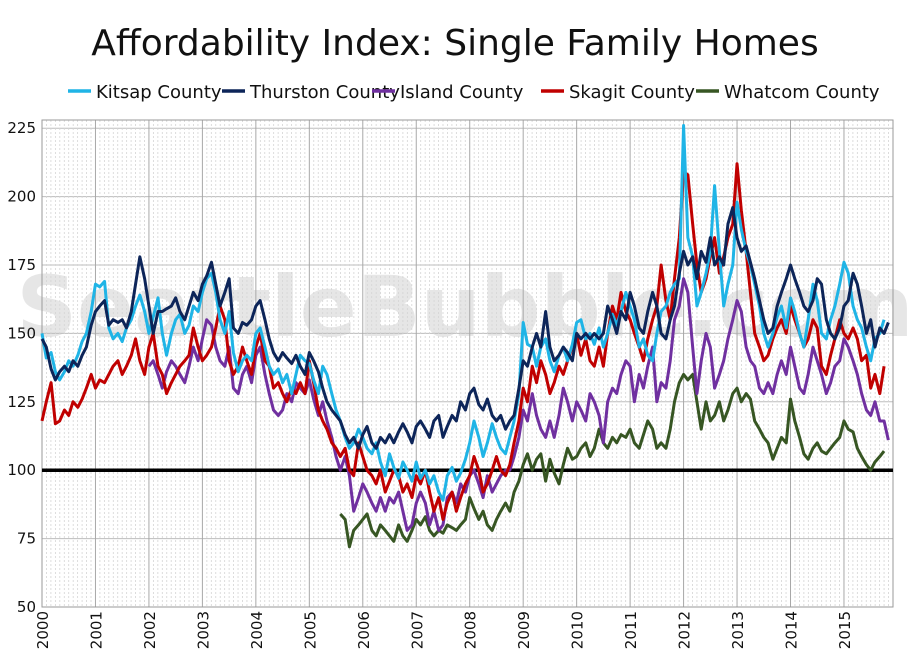  What do you see at coordinates (364, 630) in the screenshot?
I see `x-tick-label: 2006` at bounding box center [364, 630].